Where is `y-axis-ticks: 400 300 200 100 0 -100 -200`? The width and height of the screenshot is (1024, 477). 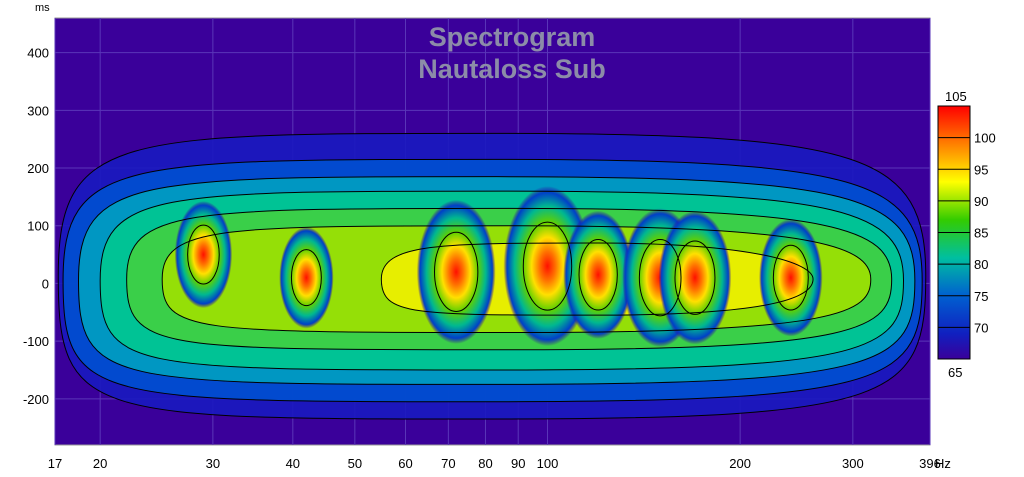
y-axis-ticks: 400 300 200 100 0 -100 -200 is located at coordinates (36, 226).